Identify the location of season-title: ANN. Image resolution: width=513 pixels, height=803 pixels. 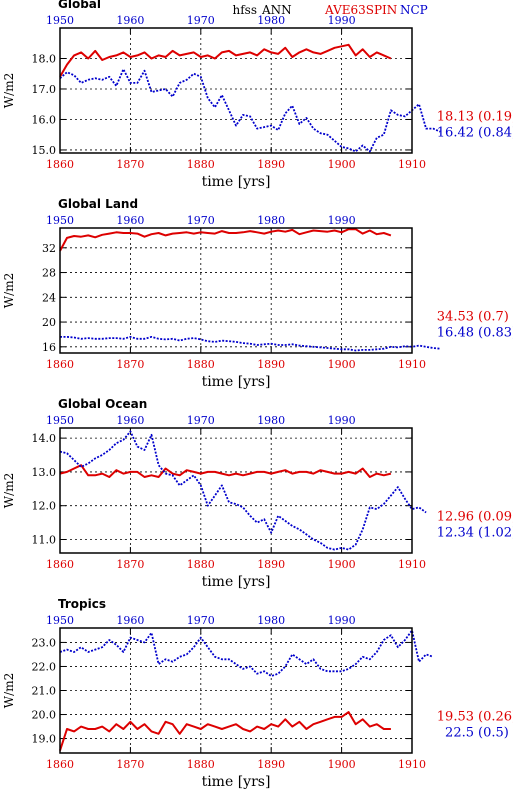
(276, 10).